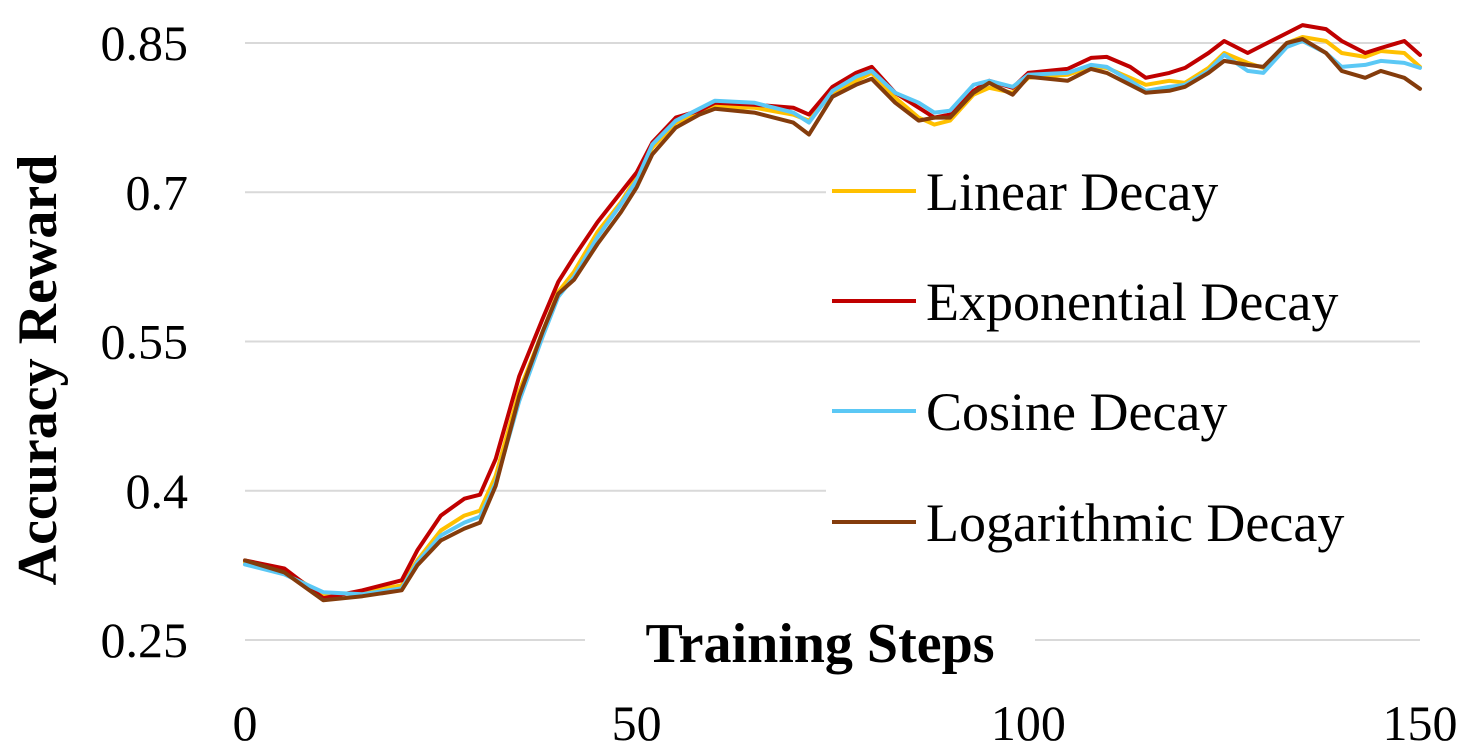 This screenshot has width=1468, height=753. What do you see at coordinates (1132, 302) in the screenshot?
I see `legend-label-exponential-decay: Exponential Decay` at bounding box center [1132, 302].